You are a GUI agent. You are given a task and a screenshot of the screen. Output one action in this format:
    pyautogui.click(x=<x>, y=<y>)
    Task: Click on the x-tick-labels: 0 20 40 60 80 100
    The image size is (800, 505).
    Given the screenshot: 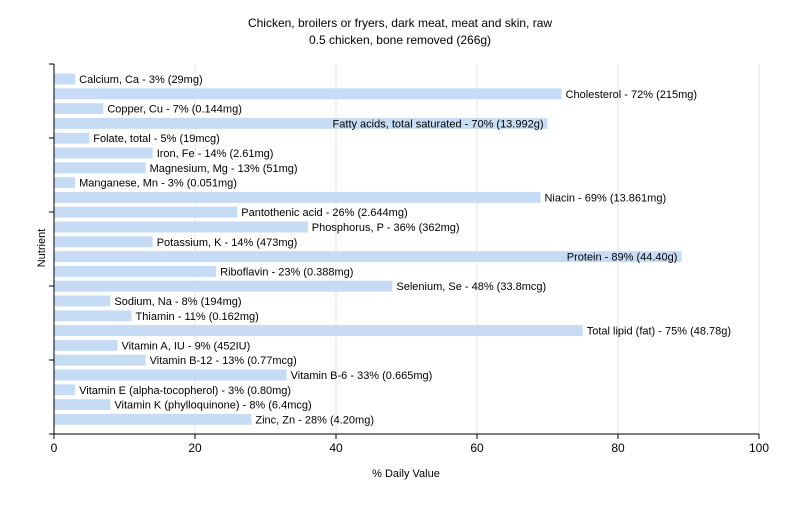 What is the action you would take?
    pyautogui.click(x=410, y=448)
    